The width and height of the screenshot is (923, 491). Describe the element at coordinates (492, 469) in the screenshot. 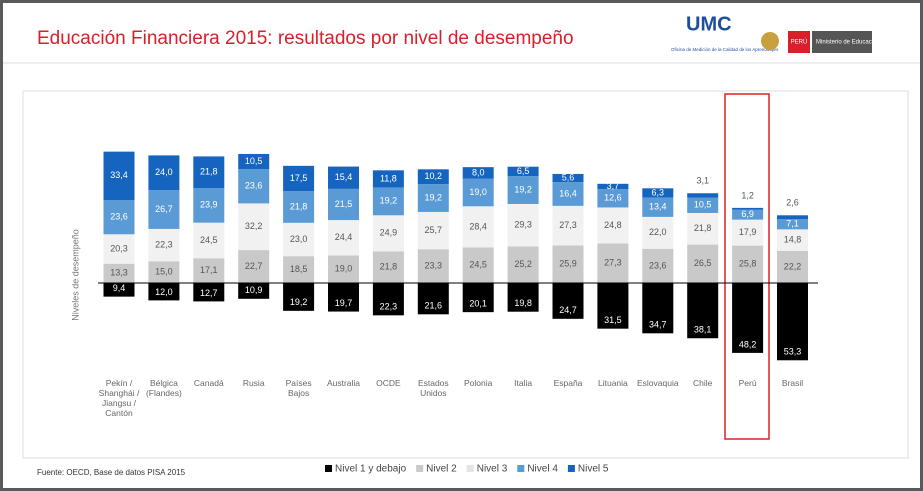

I see `legend-label: Nivel 3` at that location.